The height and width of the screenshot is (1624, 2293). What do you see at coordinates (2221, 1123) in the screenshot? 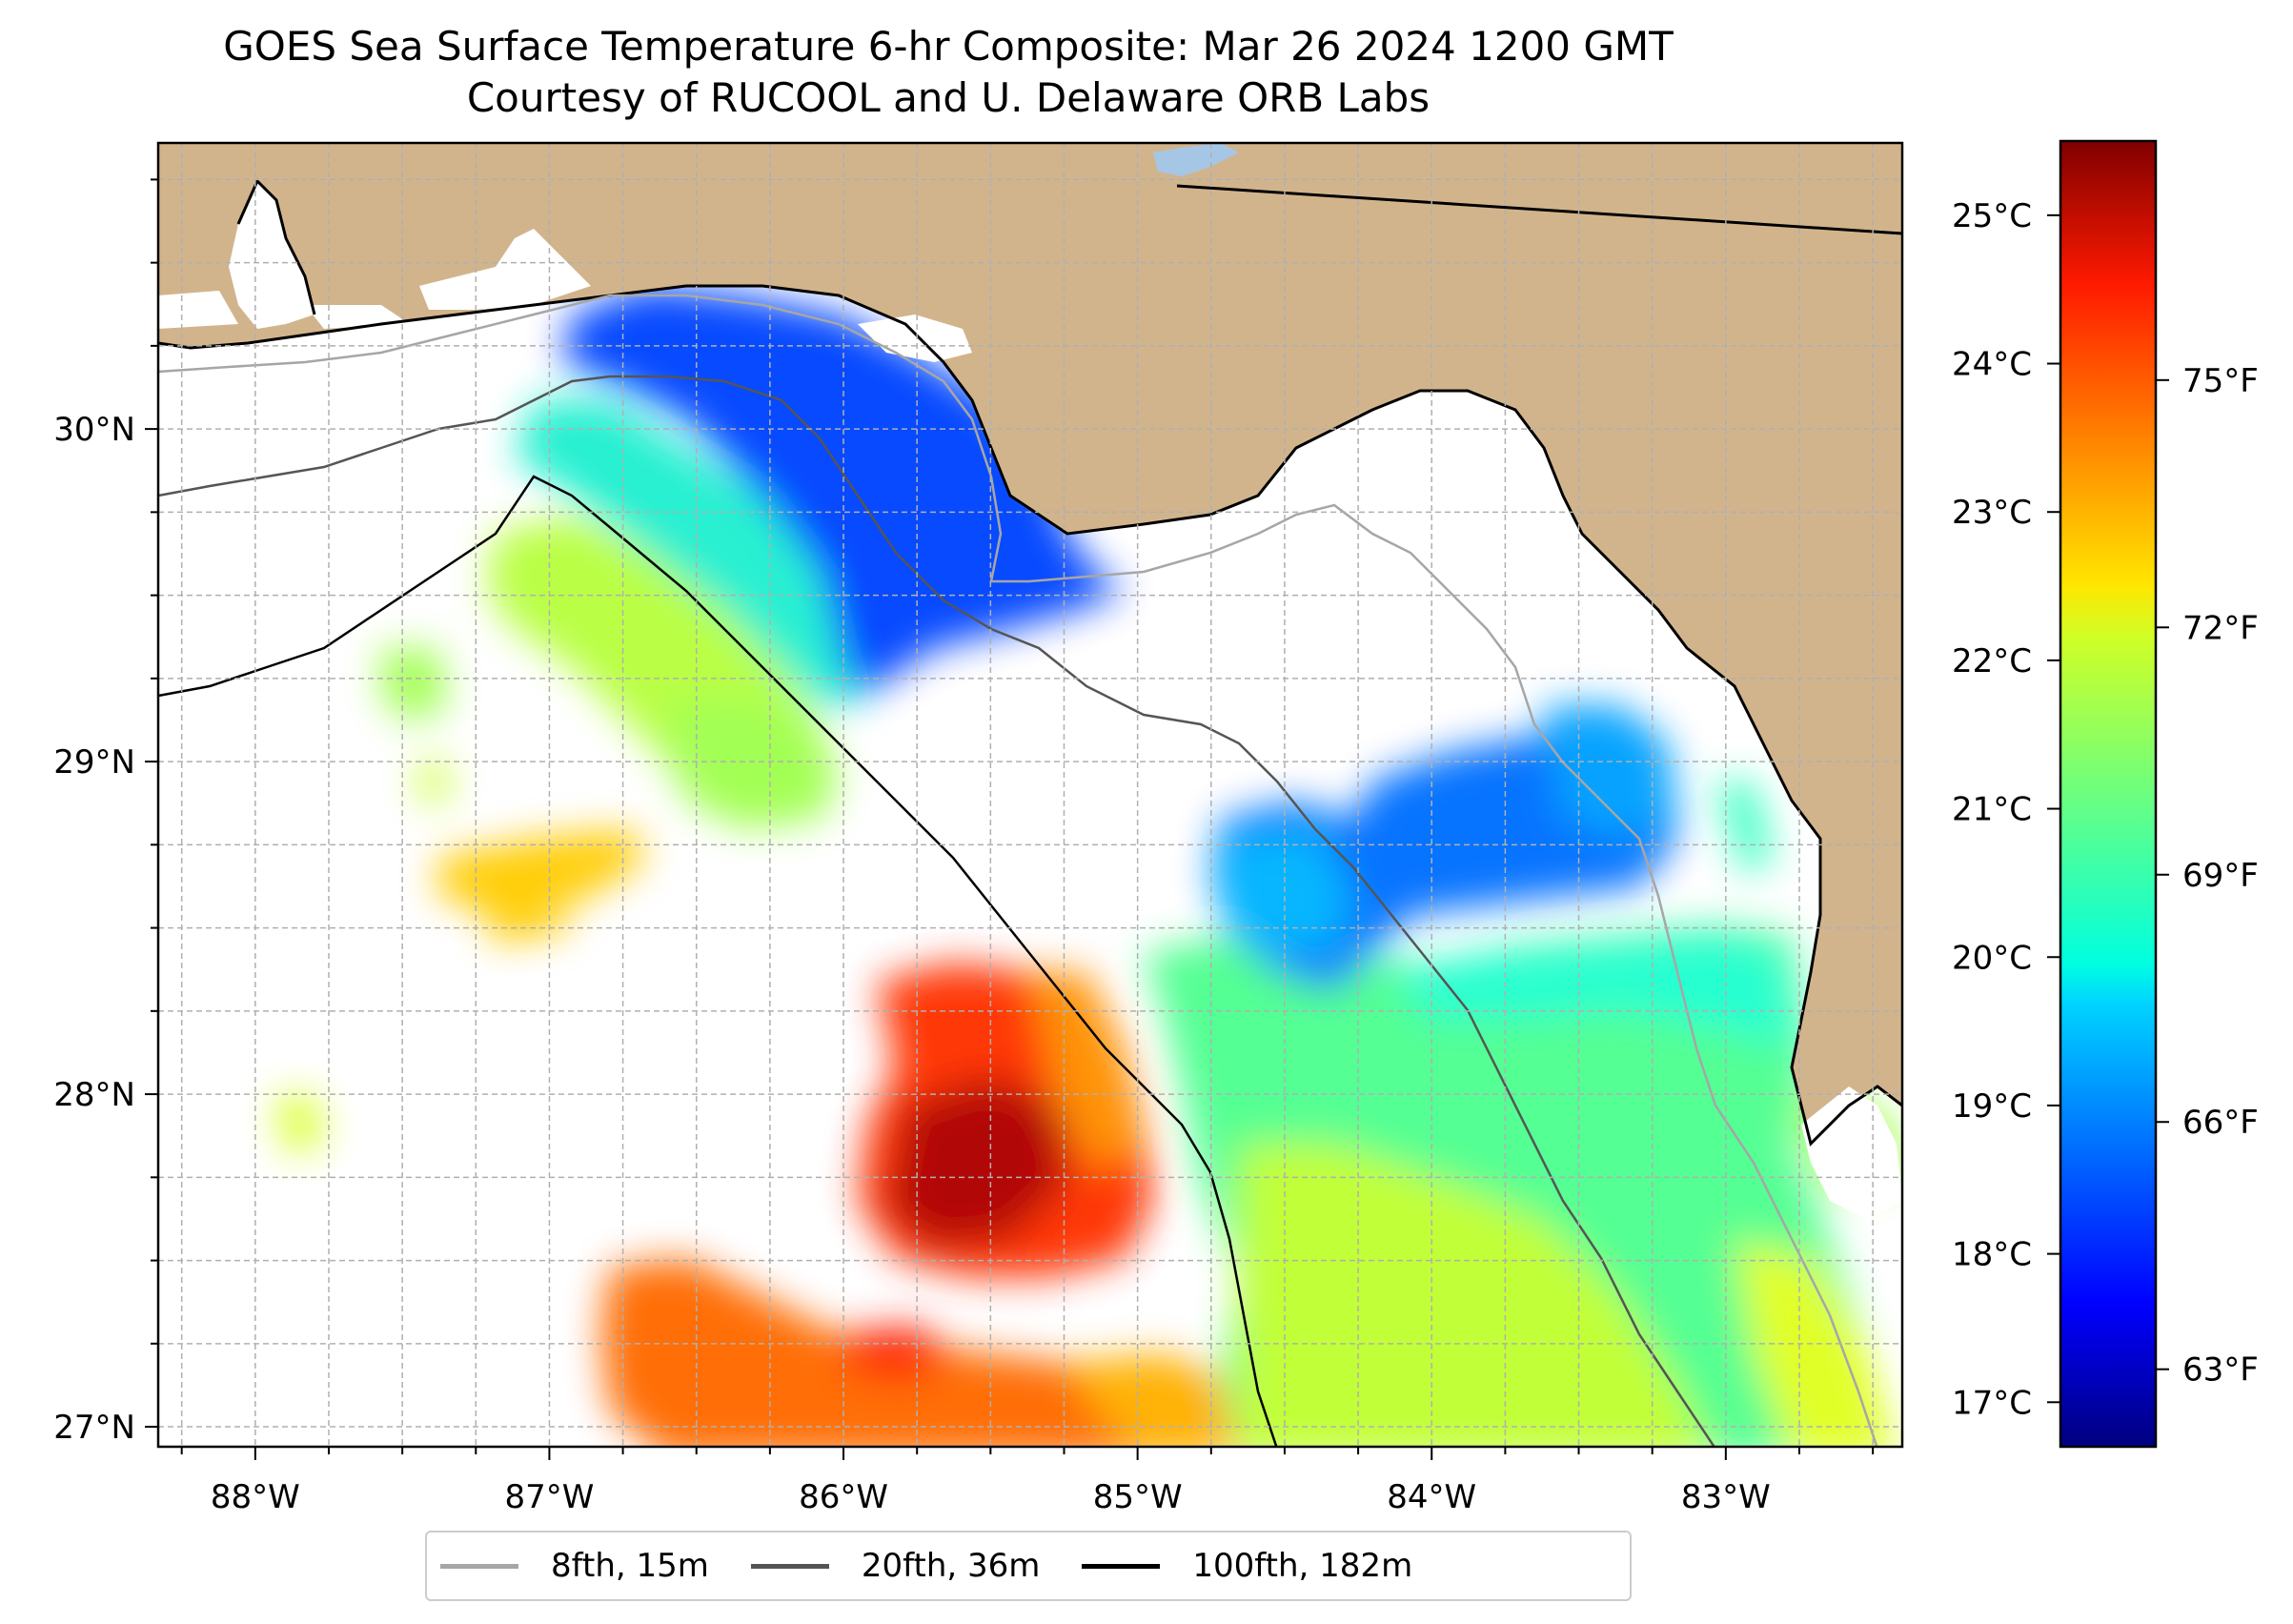
I see `cb-f-tick-label: 66°F` at bounding box center [2221, 1123].